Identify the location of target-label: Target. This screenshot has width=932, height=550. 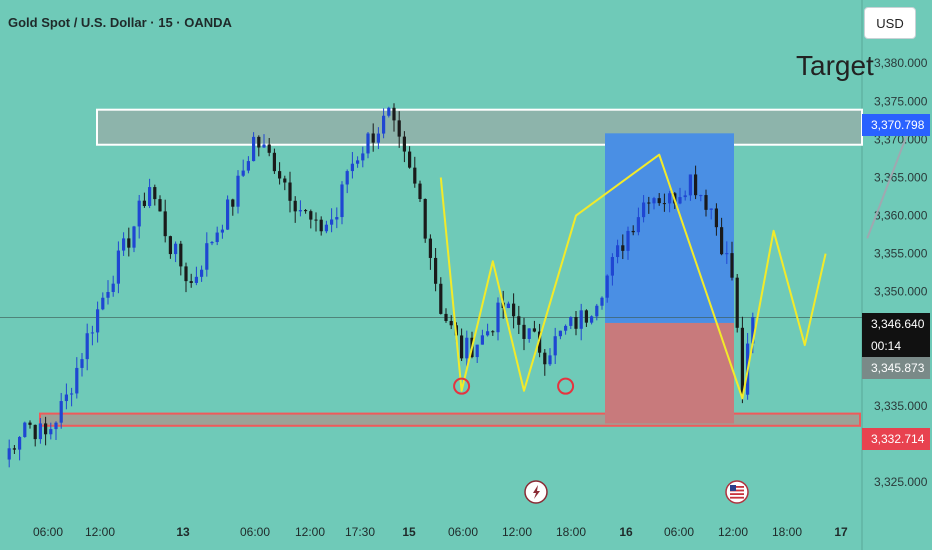
(835, 65).